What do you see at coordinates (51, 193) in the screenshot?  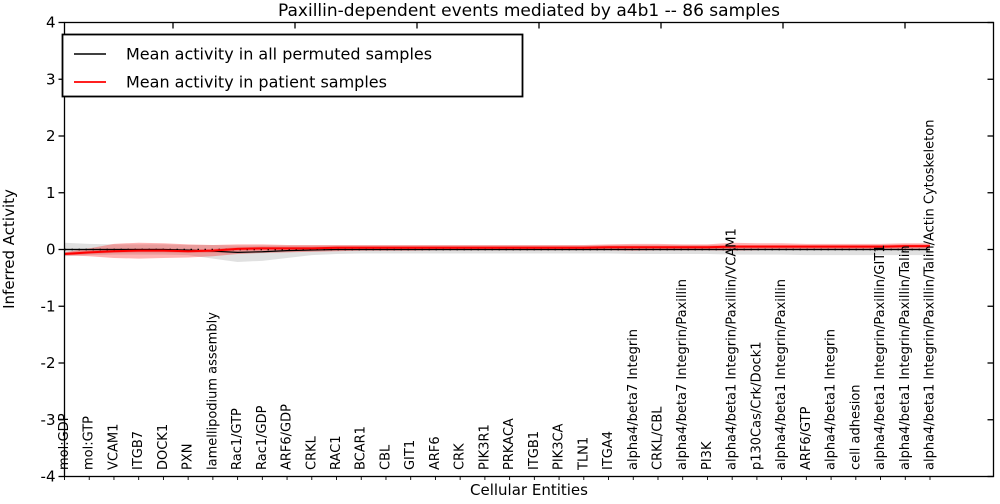 I see `y-tick-label: 1` at bounding box center [51, 193].